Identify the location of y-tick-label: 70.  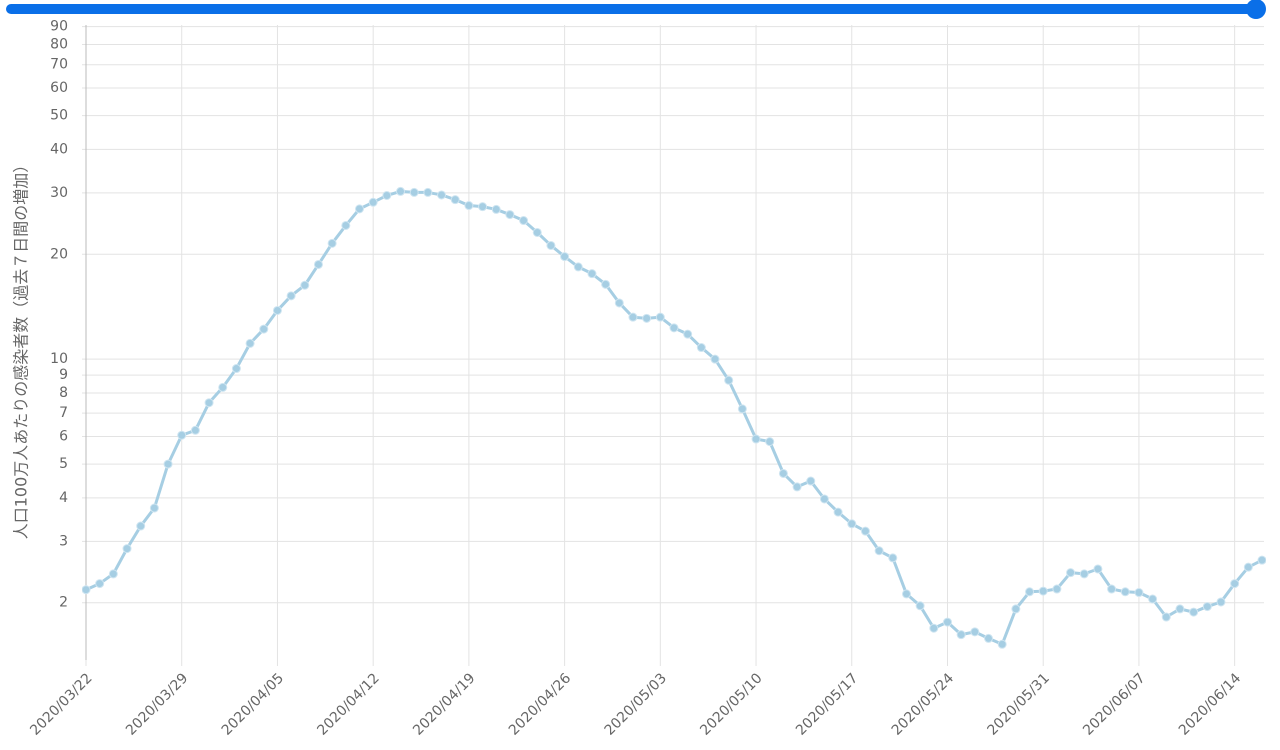
(59, 65).